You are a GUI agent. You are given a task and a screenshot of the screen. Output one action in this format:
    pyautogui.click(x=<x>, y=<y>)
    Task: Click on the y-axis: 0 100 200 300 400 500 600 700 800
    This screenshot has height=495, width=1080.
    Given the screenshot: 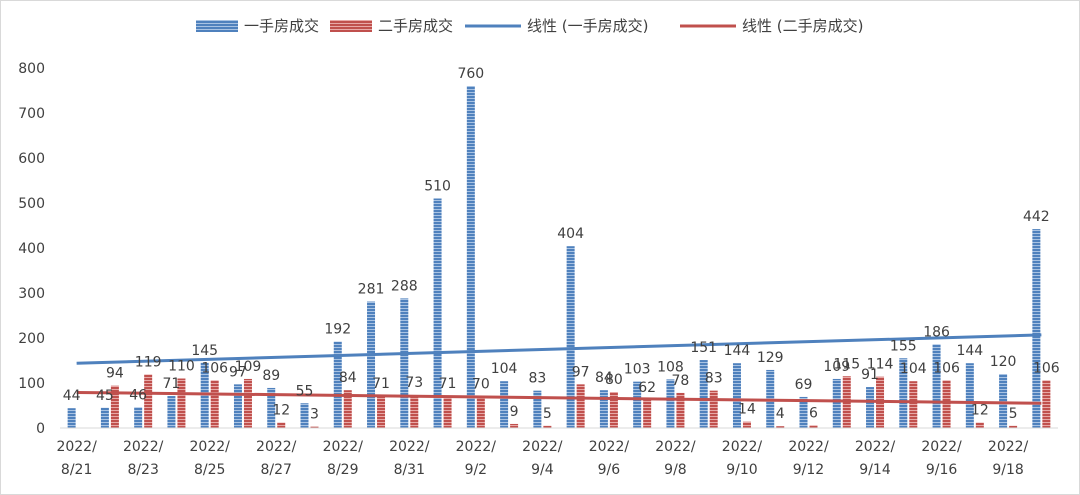 What is the action you would take?
    pyautogui.click(x=31, y=249)
    